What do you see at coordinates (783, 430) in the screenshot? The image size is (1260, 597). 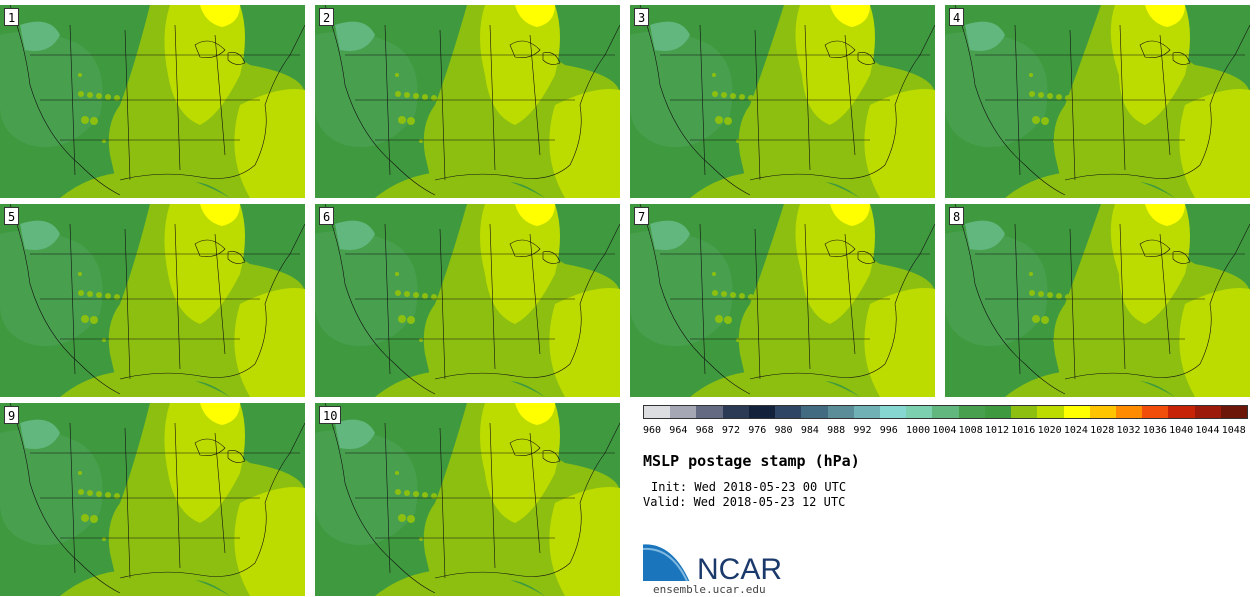 I see `legend-tick-label: 980` at bounding box center [783, 430].